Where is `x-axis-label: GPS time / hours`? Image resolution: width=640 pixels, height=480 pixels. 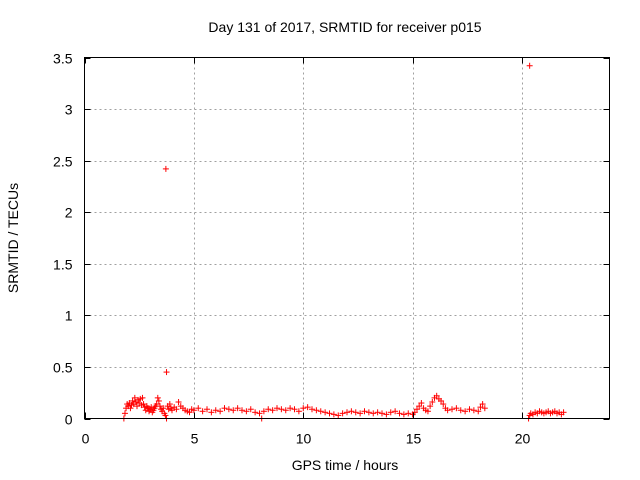
x-axis-label: GPS time / hours is located at coordinates (345, 465).